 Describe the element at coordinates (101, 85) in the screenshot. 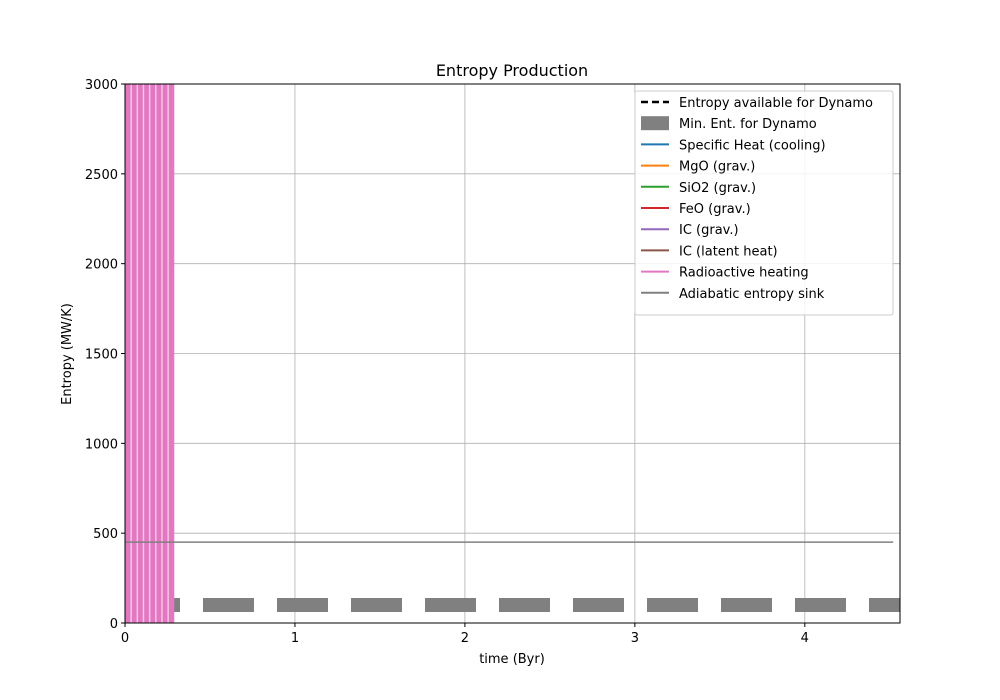

I see `y-tick-label: 3000` at that location.